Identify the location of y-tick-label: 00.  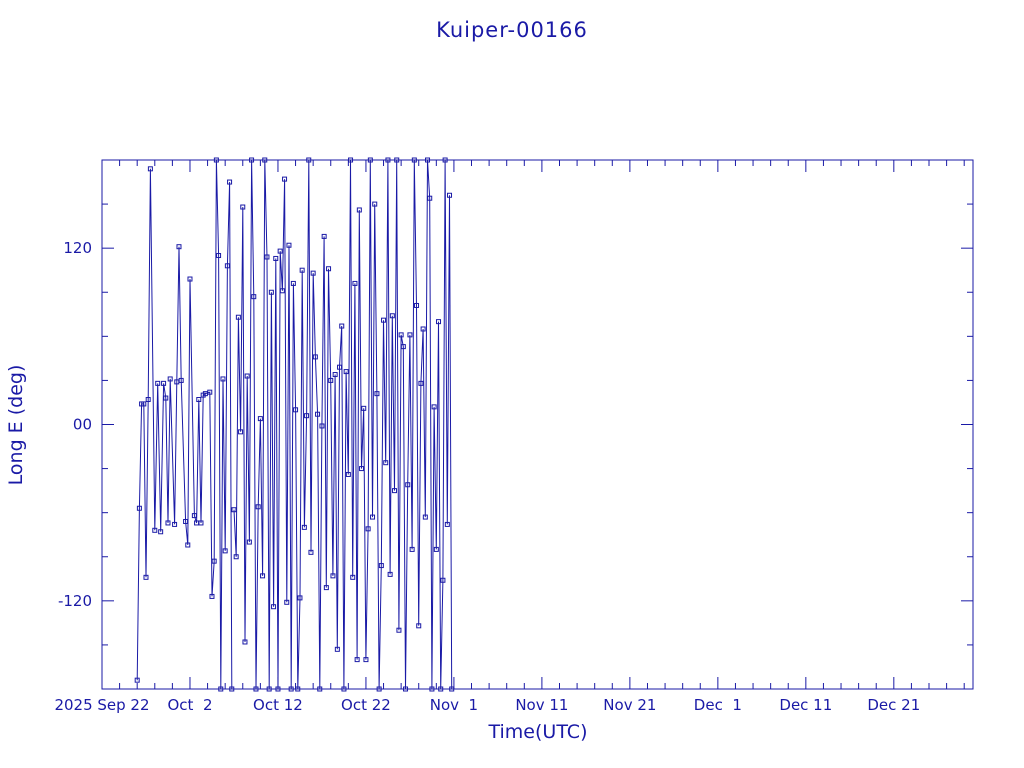
(82, 425).